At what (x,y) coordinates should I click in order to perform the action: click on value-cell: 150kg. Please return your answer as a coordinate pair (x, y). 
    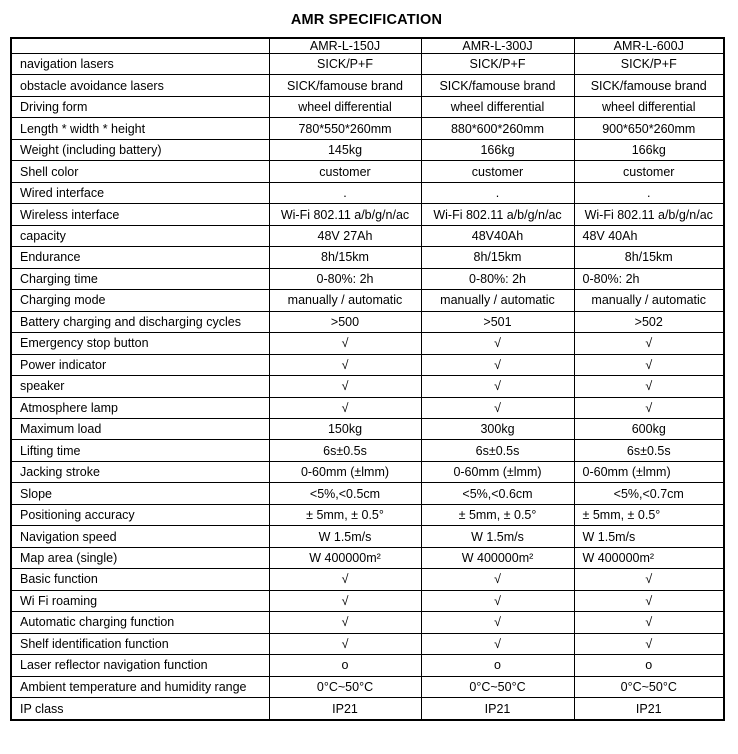
    Looking at the image, I should click on (345, 429).